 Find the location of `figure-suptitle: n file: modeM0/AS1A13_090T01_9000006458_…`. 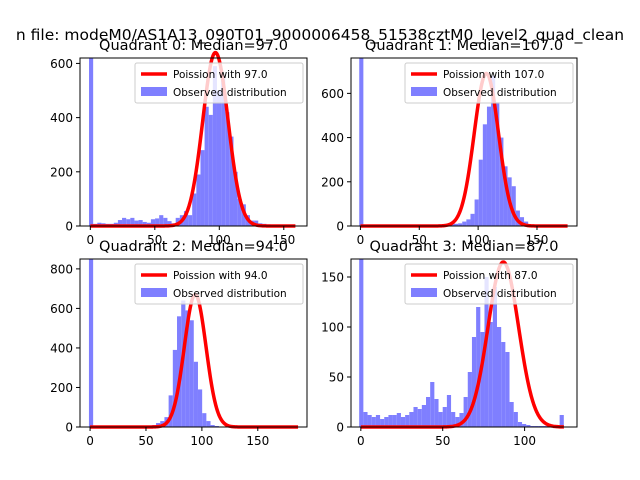

figure-suptitle: n file: modeM0/AS1A13_090T01_9000006458_… is located at coordinates (320, 35).